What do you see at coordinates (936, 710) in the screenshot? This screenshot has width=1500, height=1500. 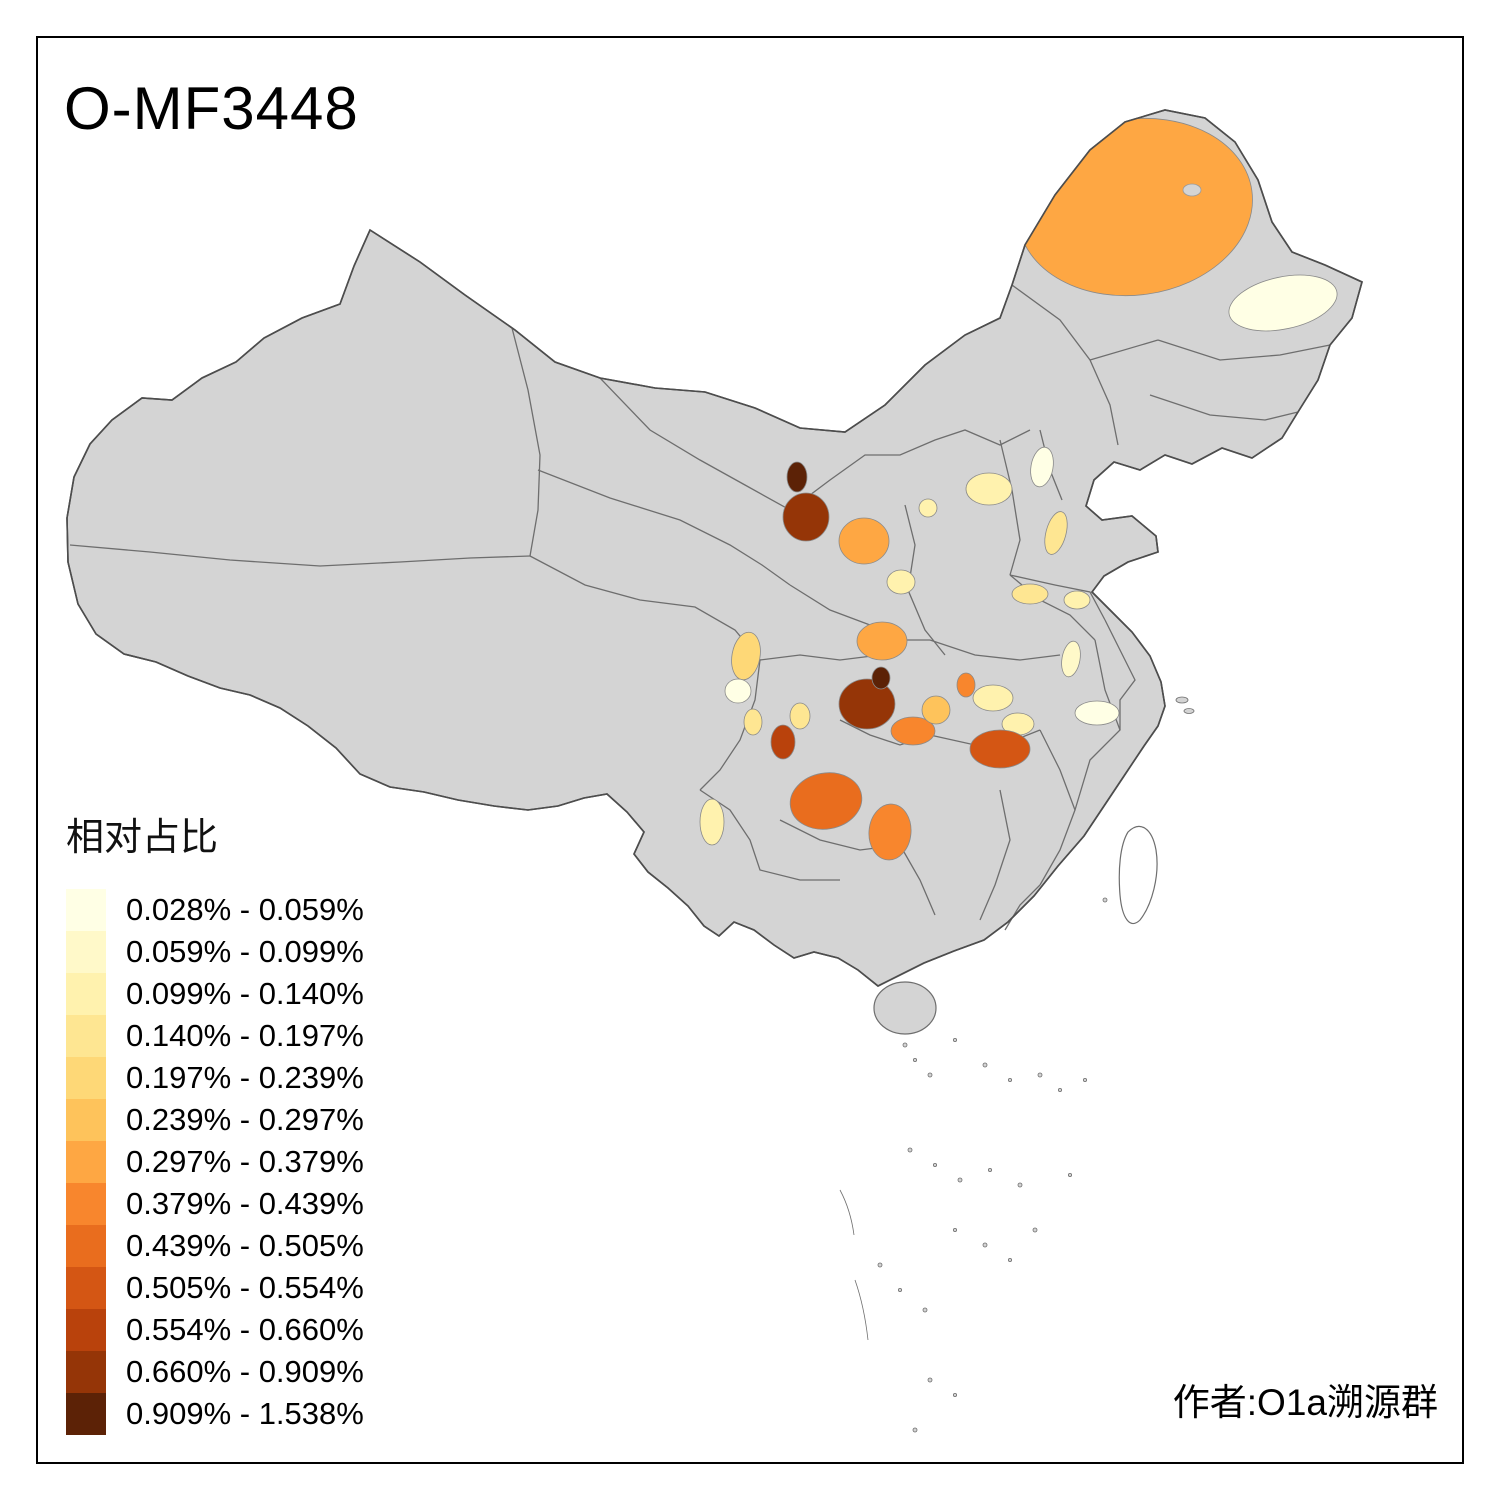 I see `map-region-hubei-mid` at bounding box center [936, 710].